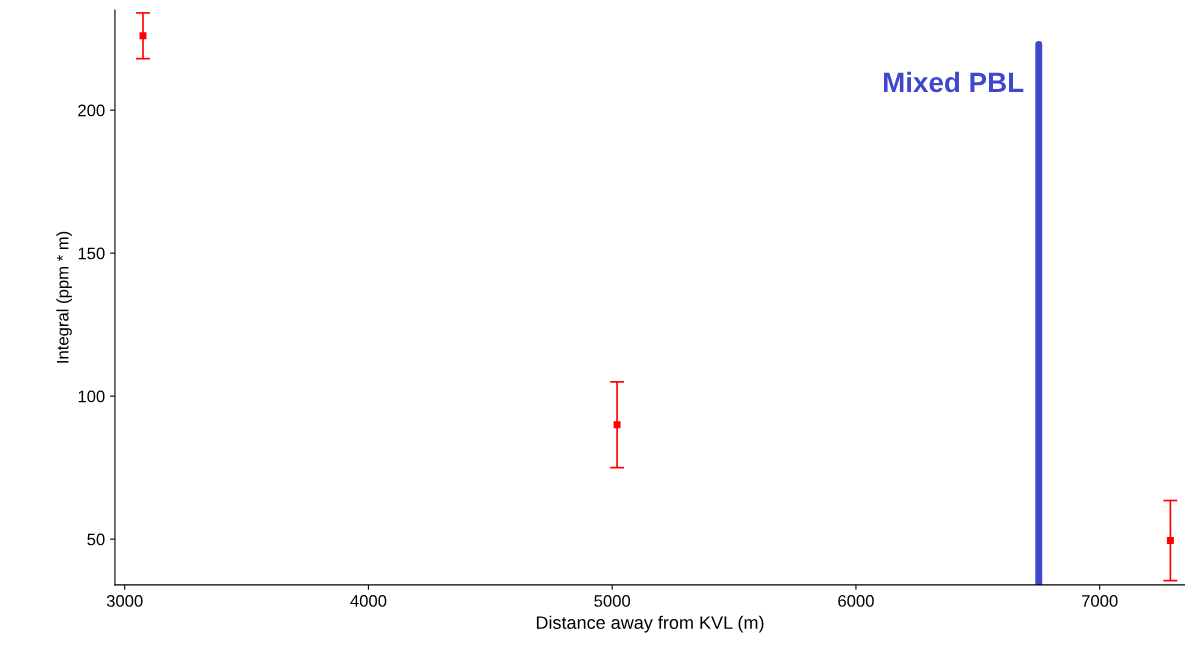 The image size is (1185, 670). Describe the element at coordinates (91, 396) in the screenshot. I see `y-tick-label: 100` at that location.